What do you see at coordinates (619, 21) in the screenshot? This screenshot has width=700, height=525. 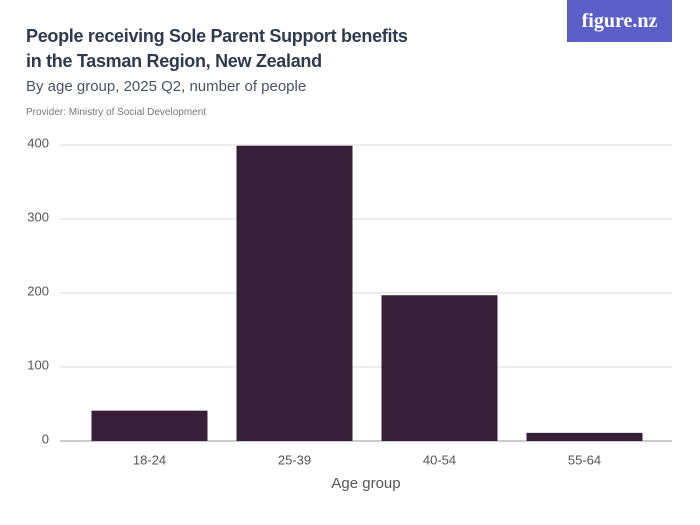 I see `logo: figure.nz` at bounding box center [619, 21].